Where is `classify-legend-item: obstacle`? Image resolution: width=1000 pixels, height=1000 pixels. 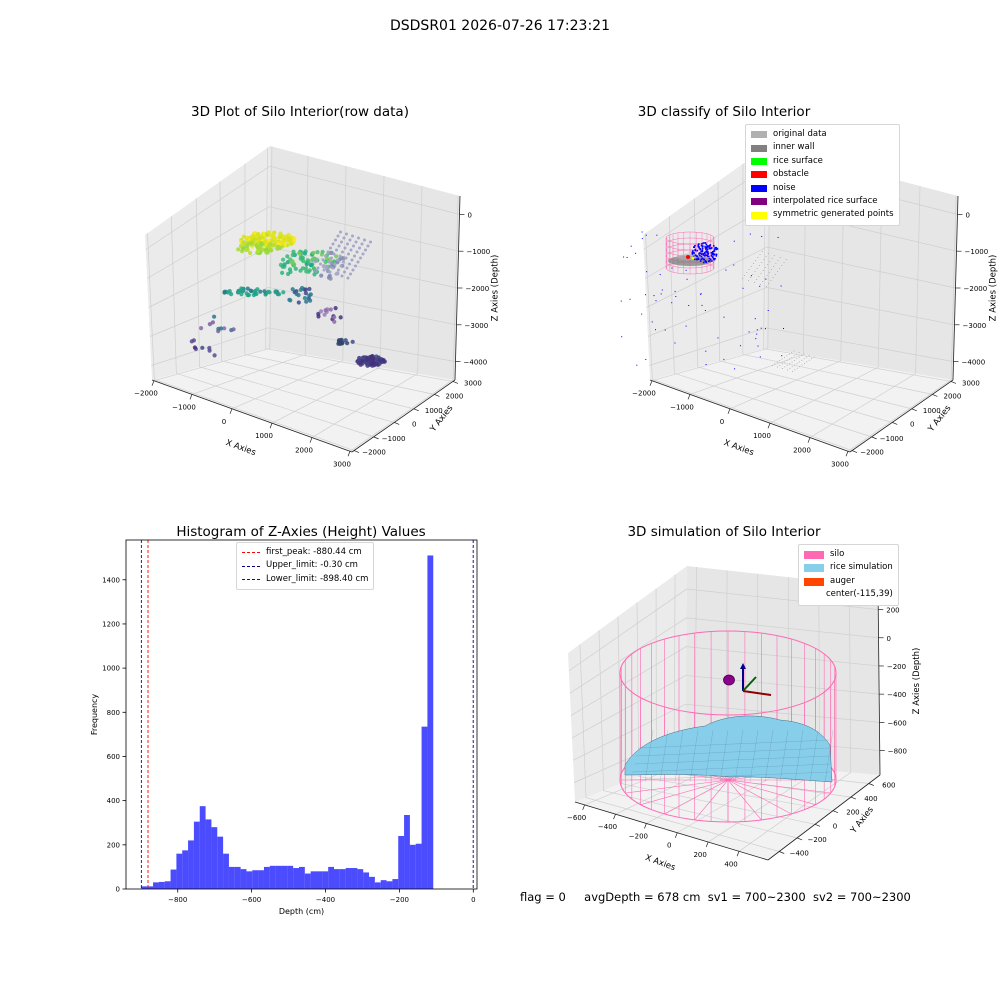 classify-legend-item: obstacle is located at coordinates (822, 174).